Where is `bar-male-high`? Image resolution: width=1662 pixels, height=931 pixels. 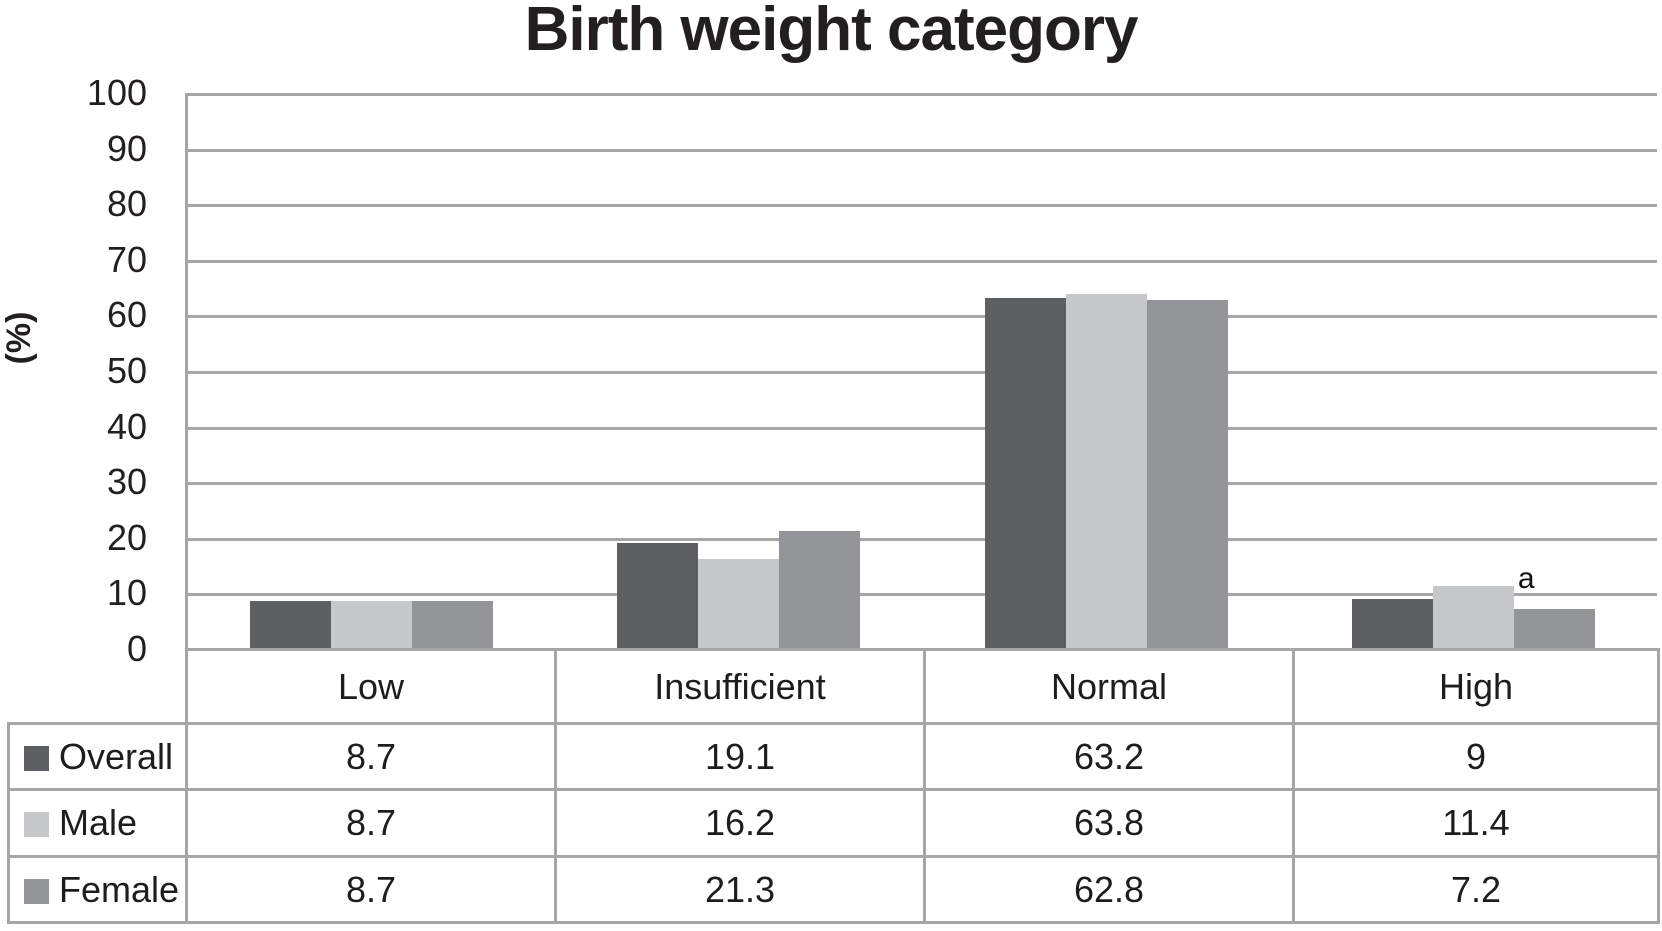 bar-male-high is located at coordinates (1473, 617).